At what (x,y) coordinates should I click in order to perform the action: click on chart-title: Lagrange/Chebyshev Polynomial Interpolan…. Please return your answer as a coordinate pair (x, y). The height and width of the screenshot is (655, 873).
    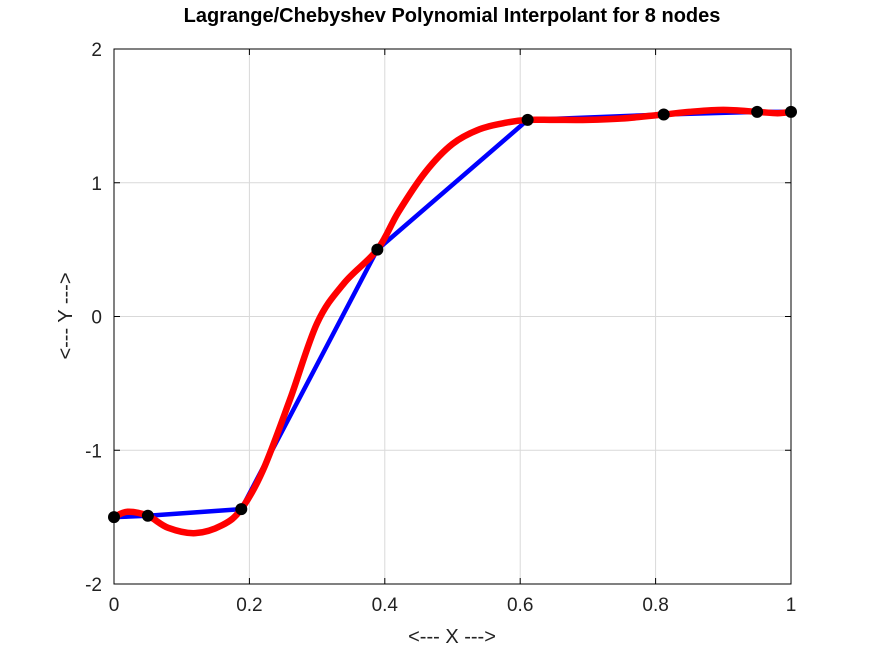
    Looking at the image, I should click on (452, 16).